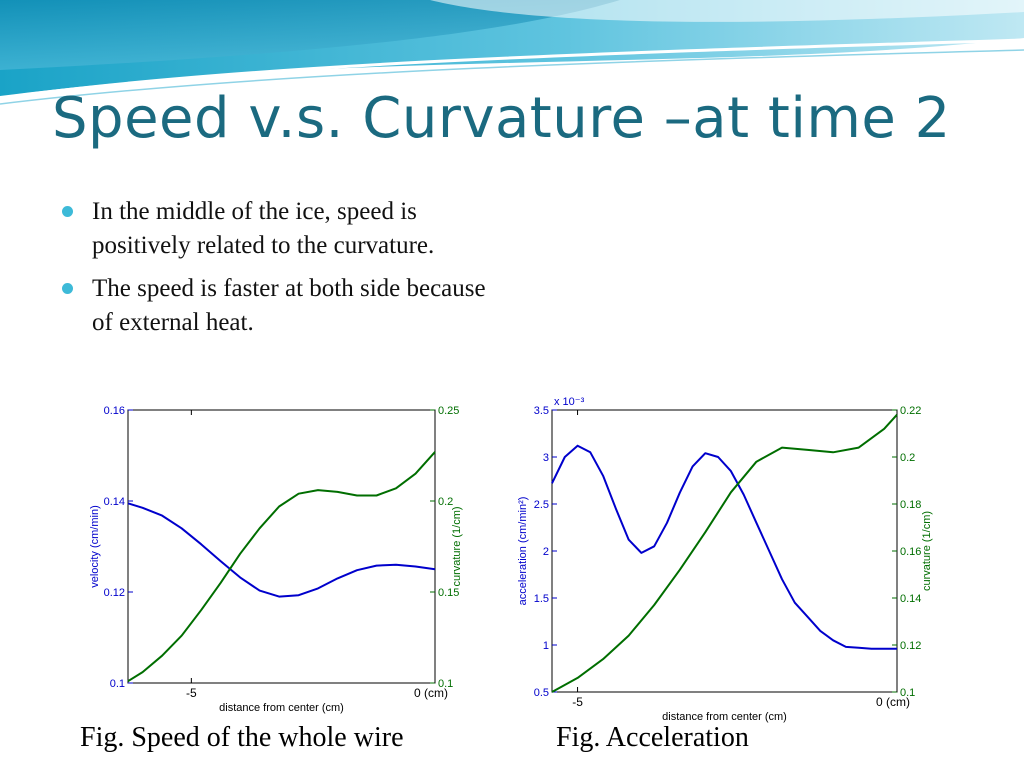  What do you see at coordinates (546, 552) in the screenshot?
I see `left-axis-tick-label: 2` at bounding box center [546, 552].